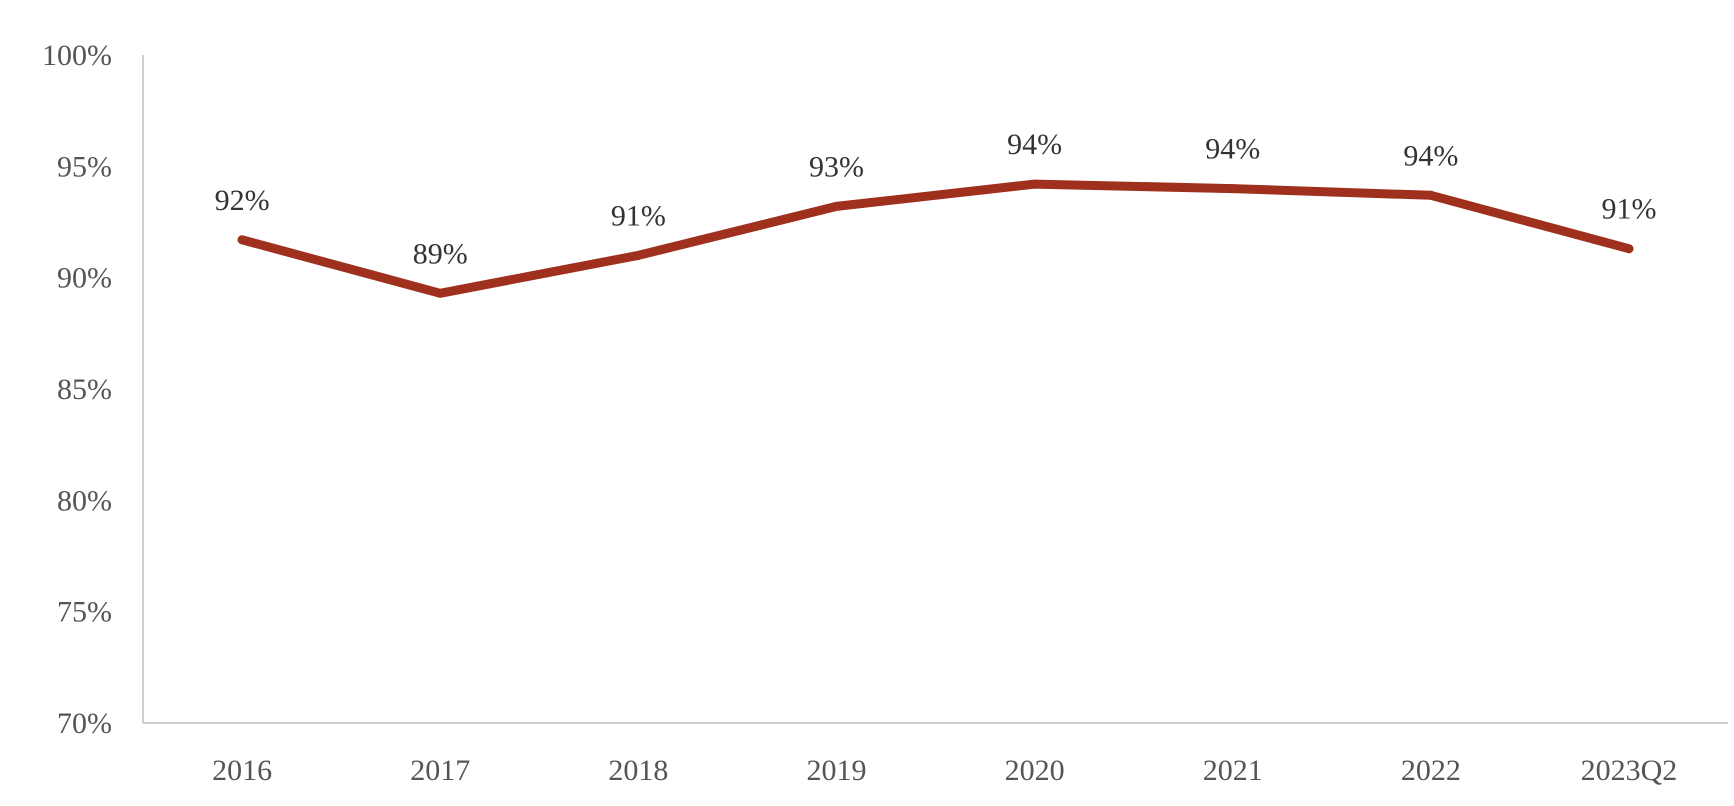 This screenshot has height=806, width=1734. I want to click on y-tick-label: 85%, so click(84, 389).